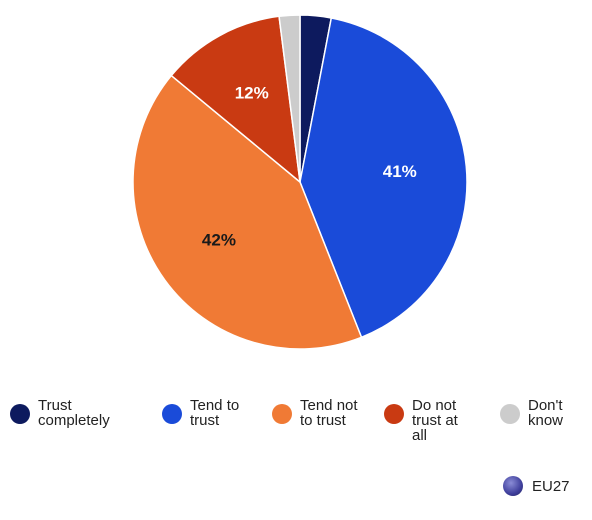  What do you see at coordinates (513, 486) in the screenshot?
I see `eu-flag-icon` at bounding box center [513, 486].